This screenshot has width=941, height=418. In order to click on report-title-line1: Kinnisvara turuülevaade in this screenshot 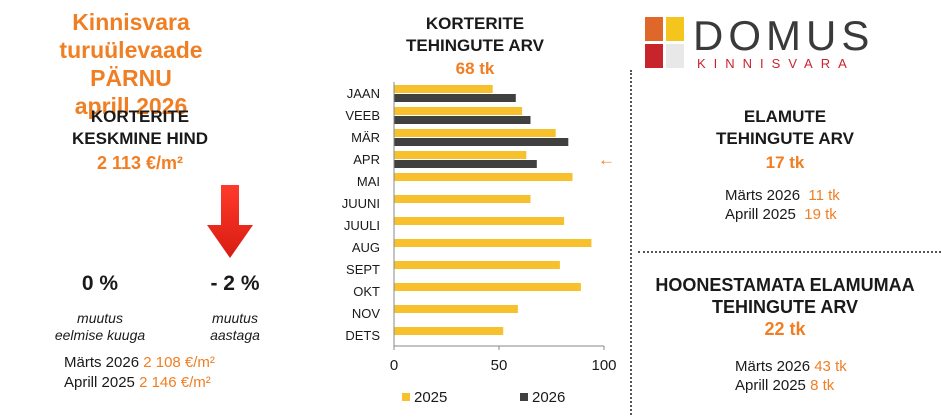, I will do `click(131, 36)`.